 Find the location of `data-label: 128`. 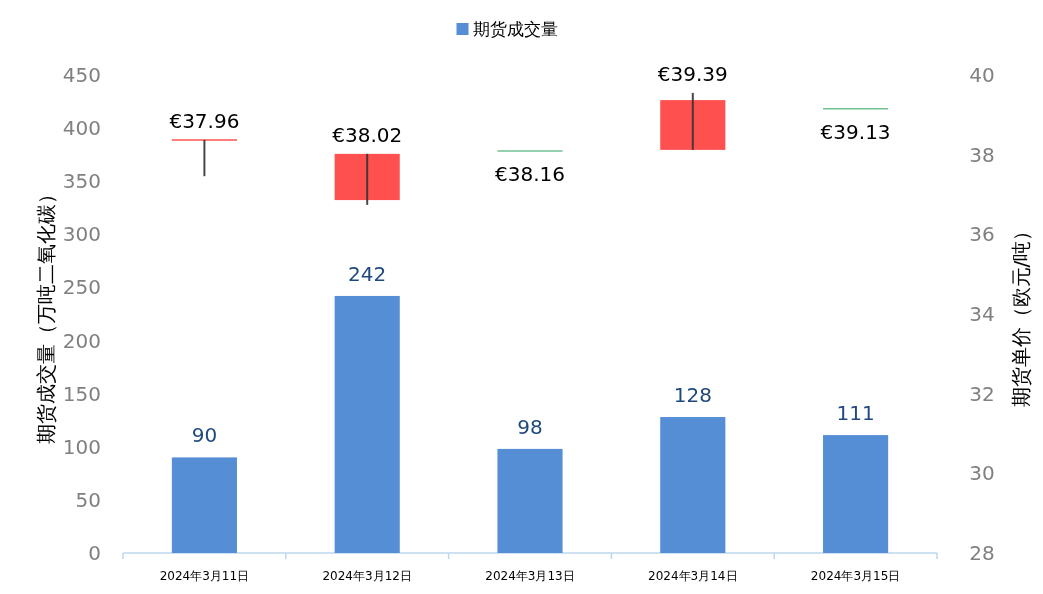

data-label: 128 is located at coordinates (692, 395).